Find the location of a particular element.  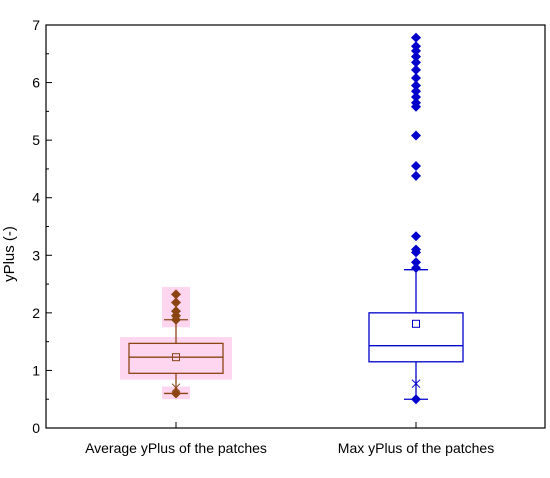

y-tick-label: 6 is located at coordinates (36, 83).